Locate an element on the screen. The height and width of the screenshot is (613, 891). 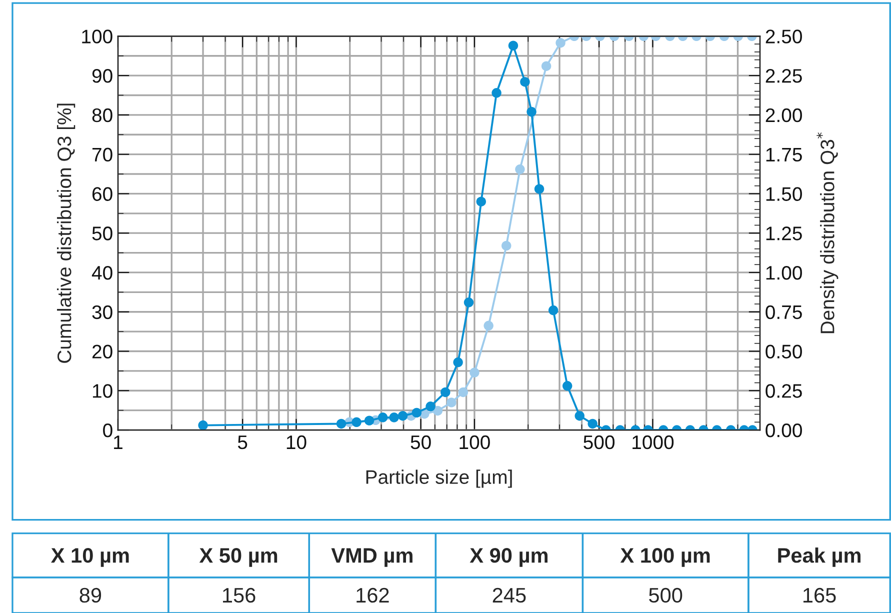
x-axis-title: Particle size [µm] is located at coordinates (439, 479).